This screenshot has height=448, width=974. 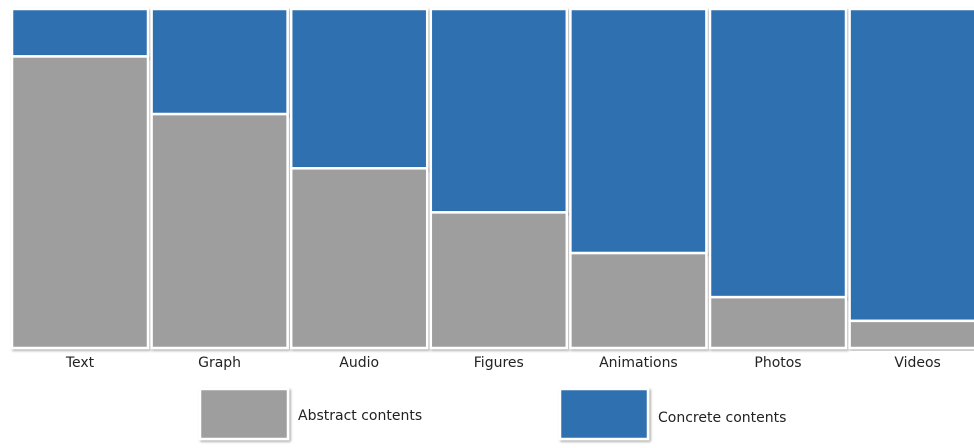 What do you see at coordinates (778, 153) in the screenshot?
I see `bar-concrete-photos` at bounding box center [778, 153].